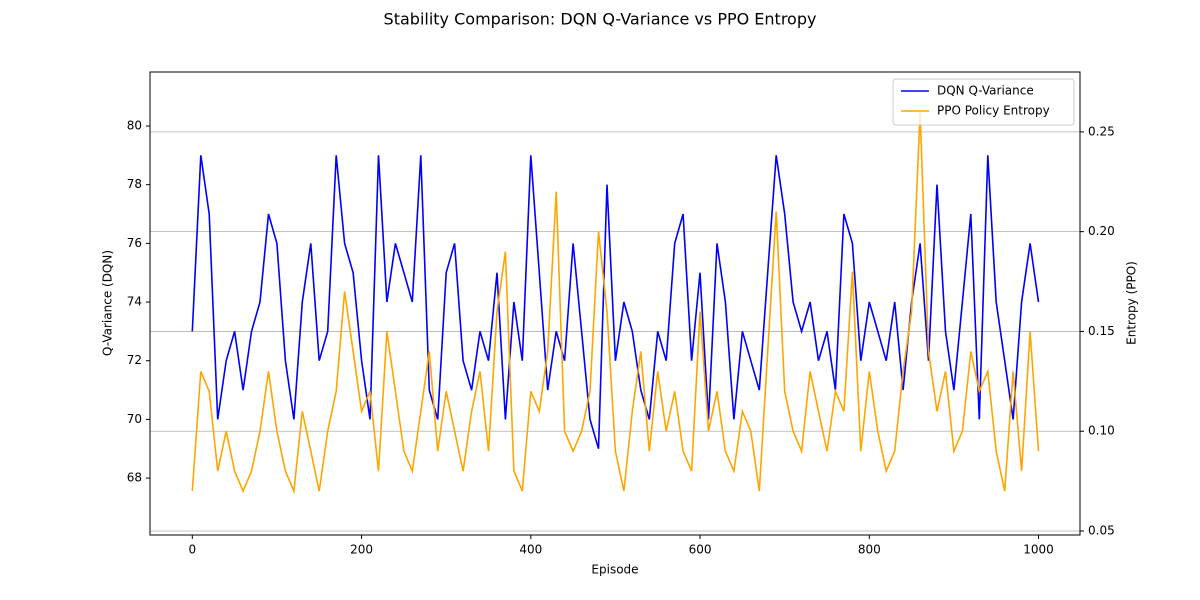 The width and height of the screenshot is (1200, 600). I want to click on legend: DQN Q-Variance PPO Policy Entropy, so click(983, 102).